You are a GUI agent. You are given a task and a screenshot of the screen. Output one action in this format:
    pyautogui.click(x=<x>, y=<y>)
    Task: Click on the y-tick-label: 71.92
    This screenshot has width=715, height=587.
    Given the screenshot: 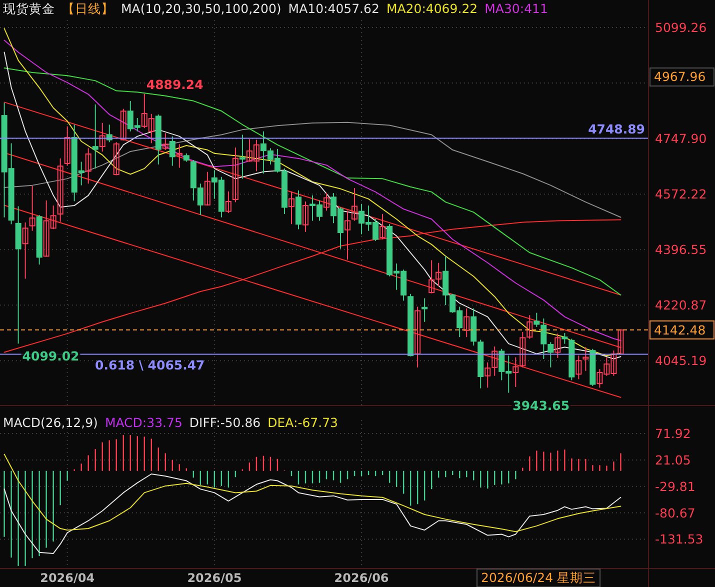 What is the action you would take?
    pyautogui.click(x=673, y=434)
    